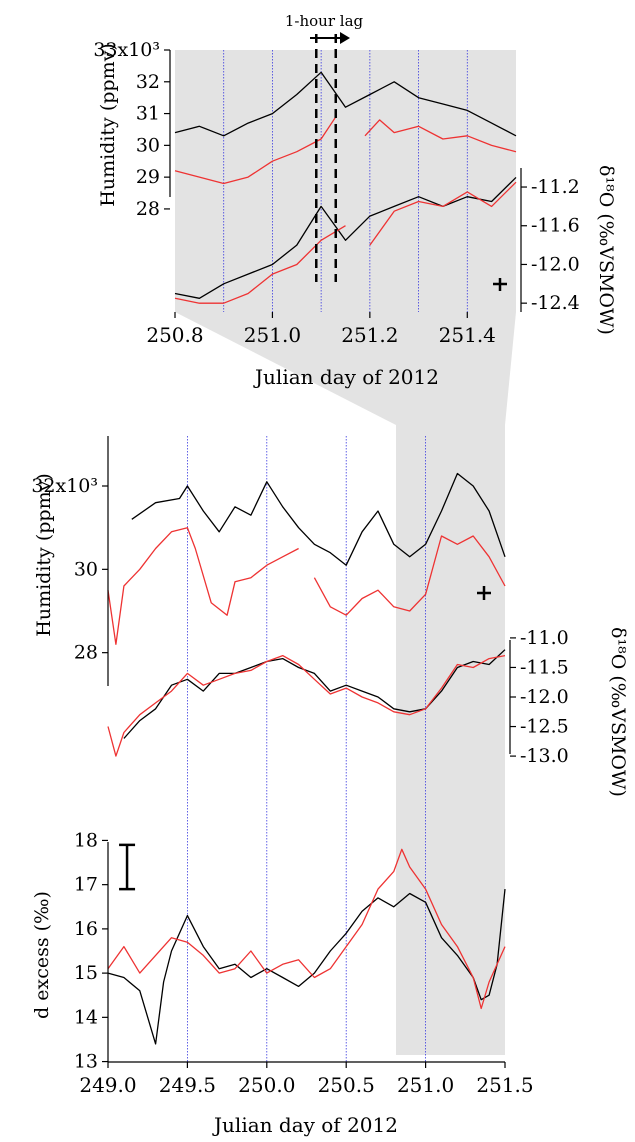 The width and height of the screenshot is (635, 1142). I want to click on bottom-x-axis-tick-label: 251.5, so click(504, 1085).